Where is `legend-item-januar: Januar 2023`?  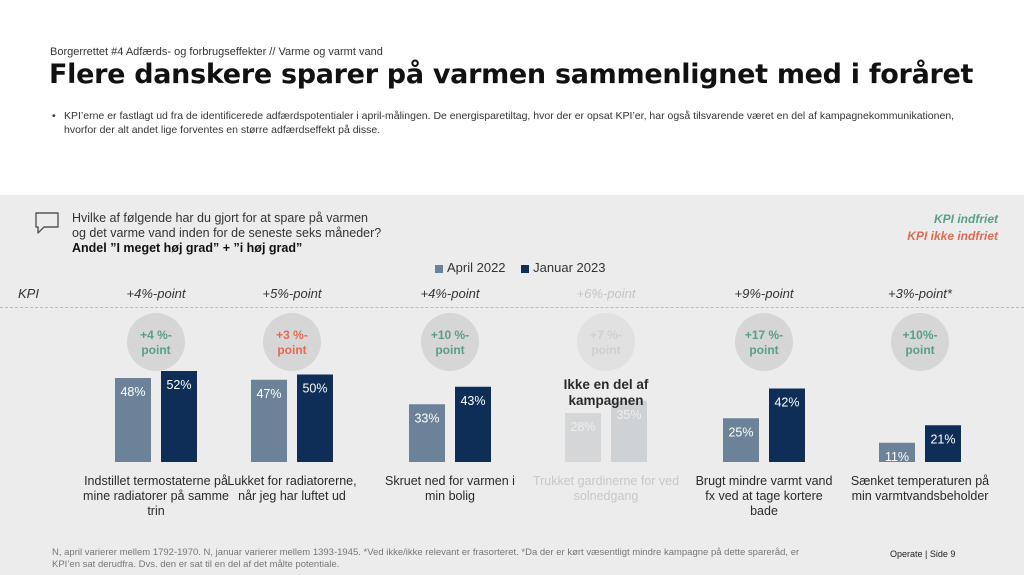 legend-item-januar: Januar 2023 is located at coordinates (563, 267).